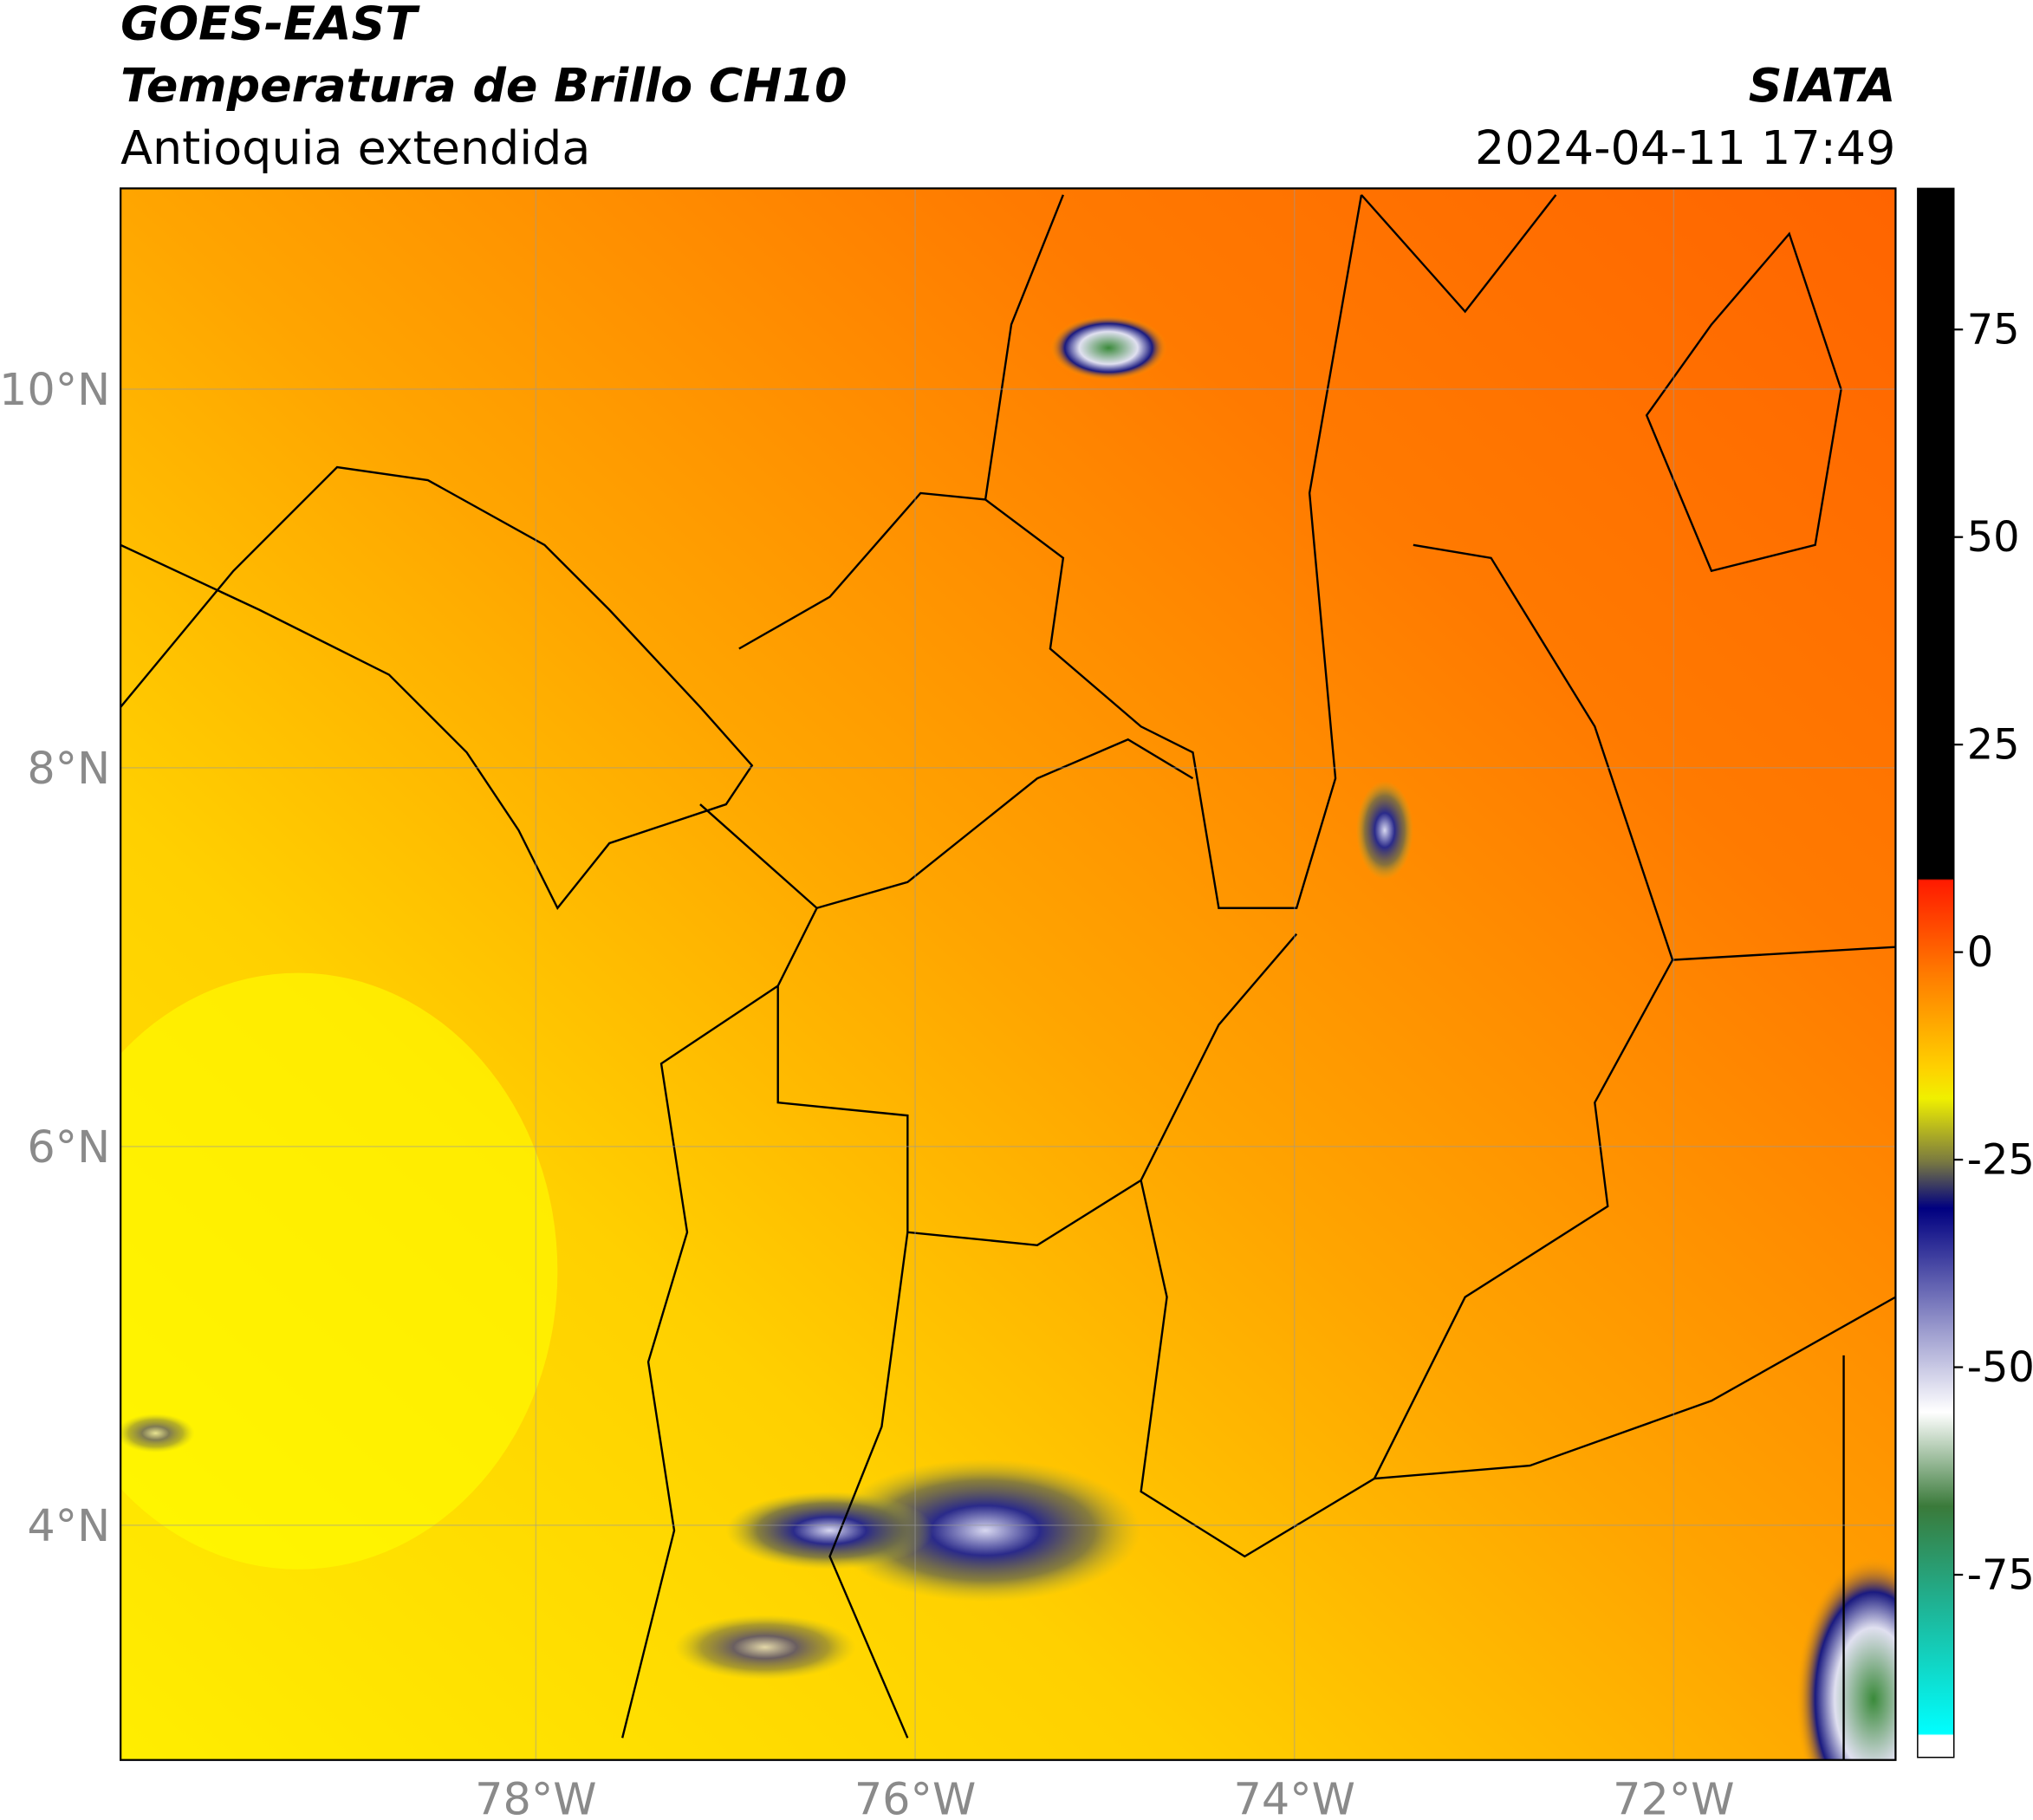  Describe the element at coordinates (2000, 1161) in the screenshot. I see `colorbar-tick-label: -25` at that location.